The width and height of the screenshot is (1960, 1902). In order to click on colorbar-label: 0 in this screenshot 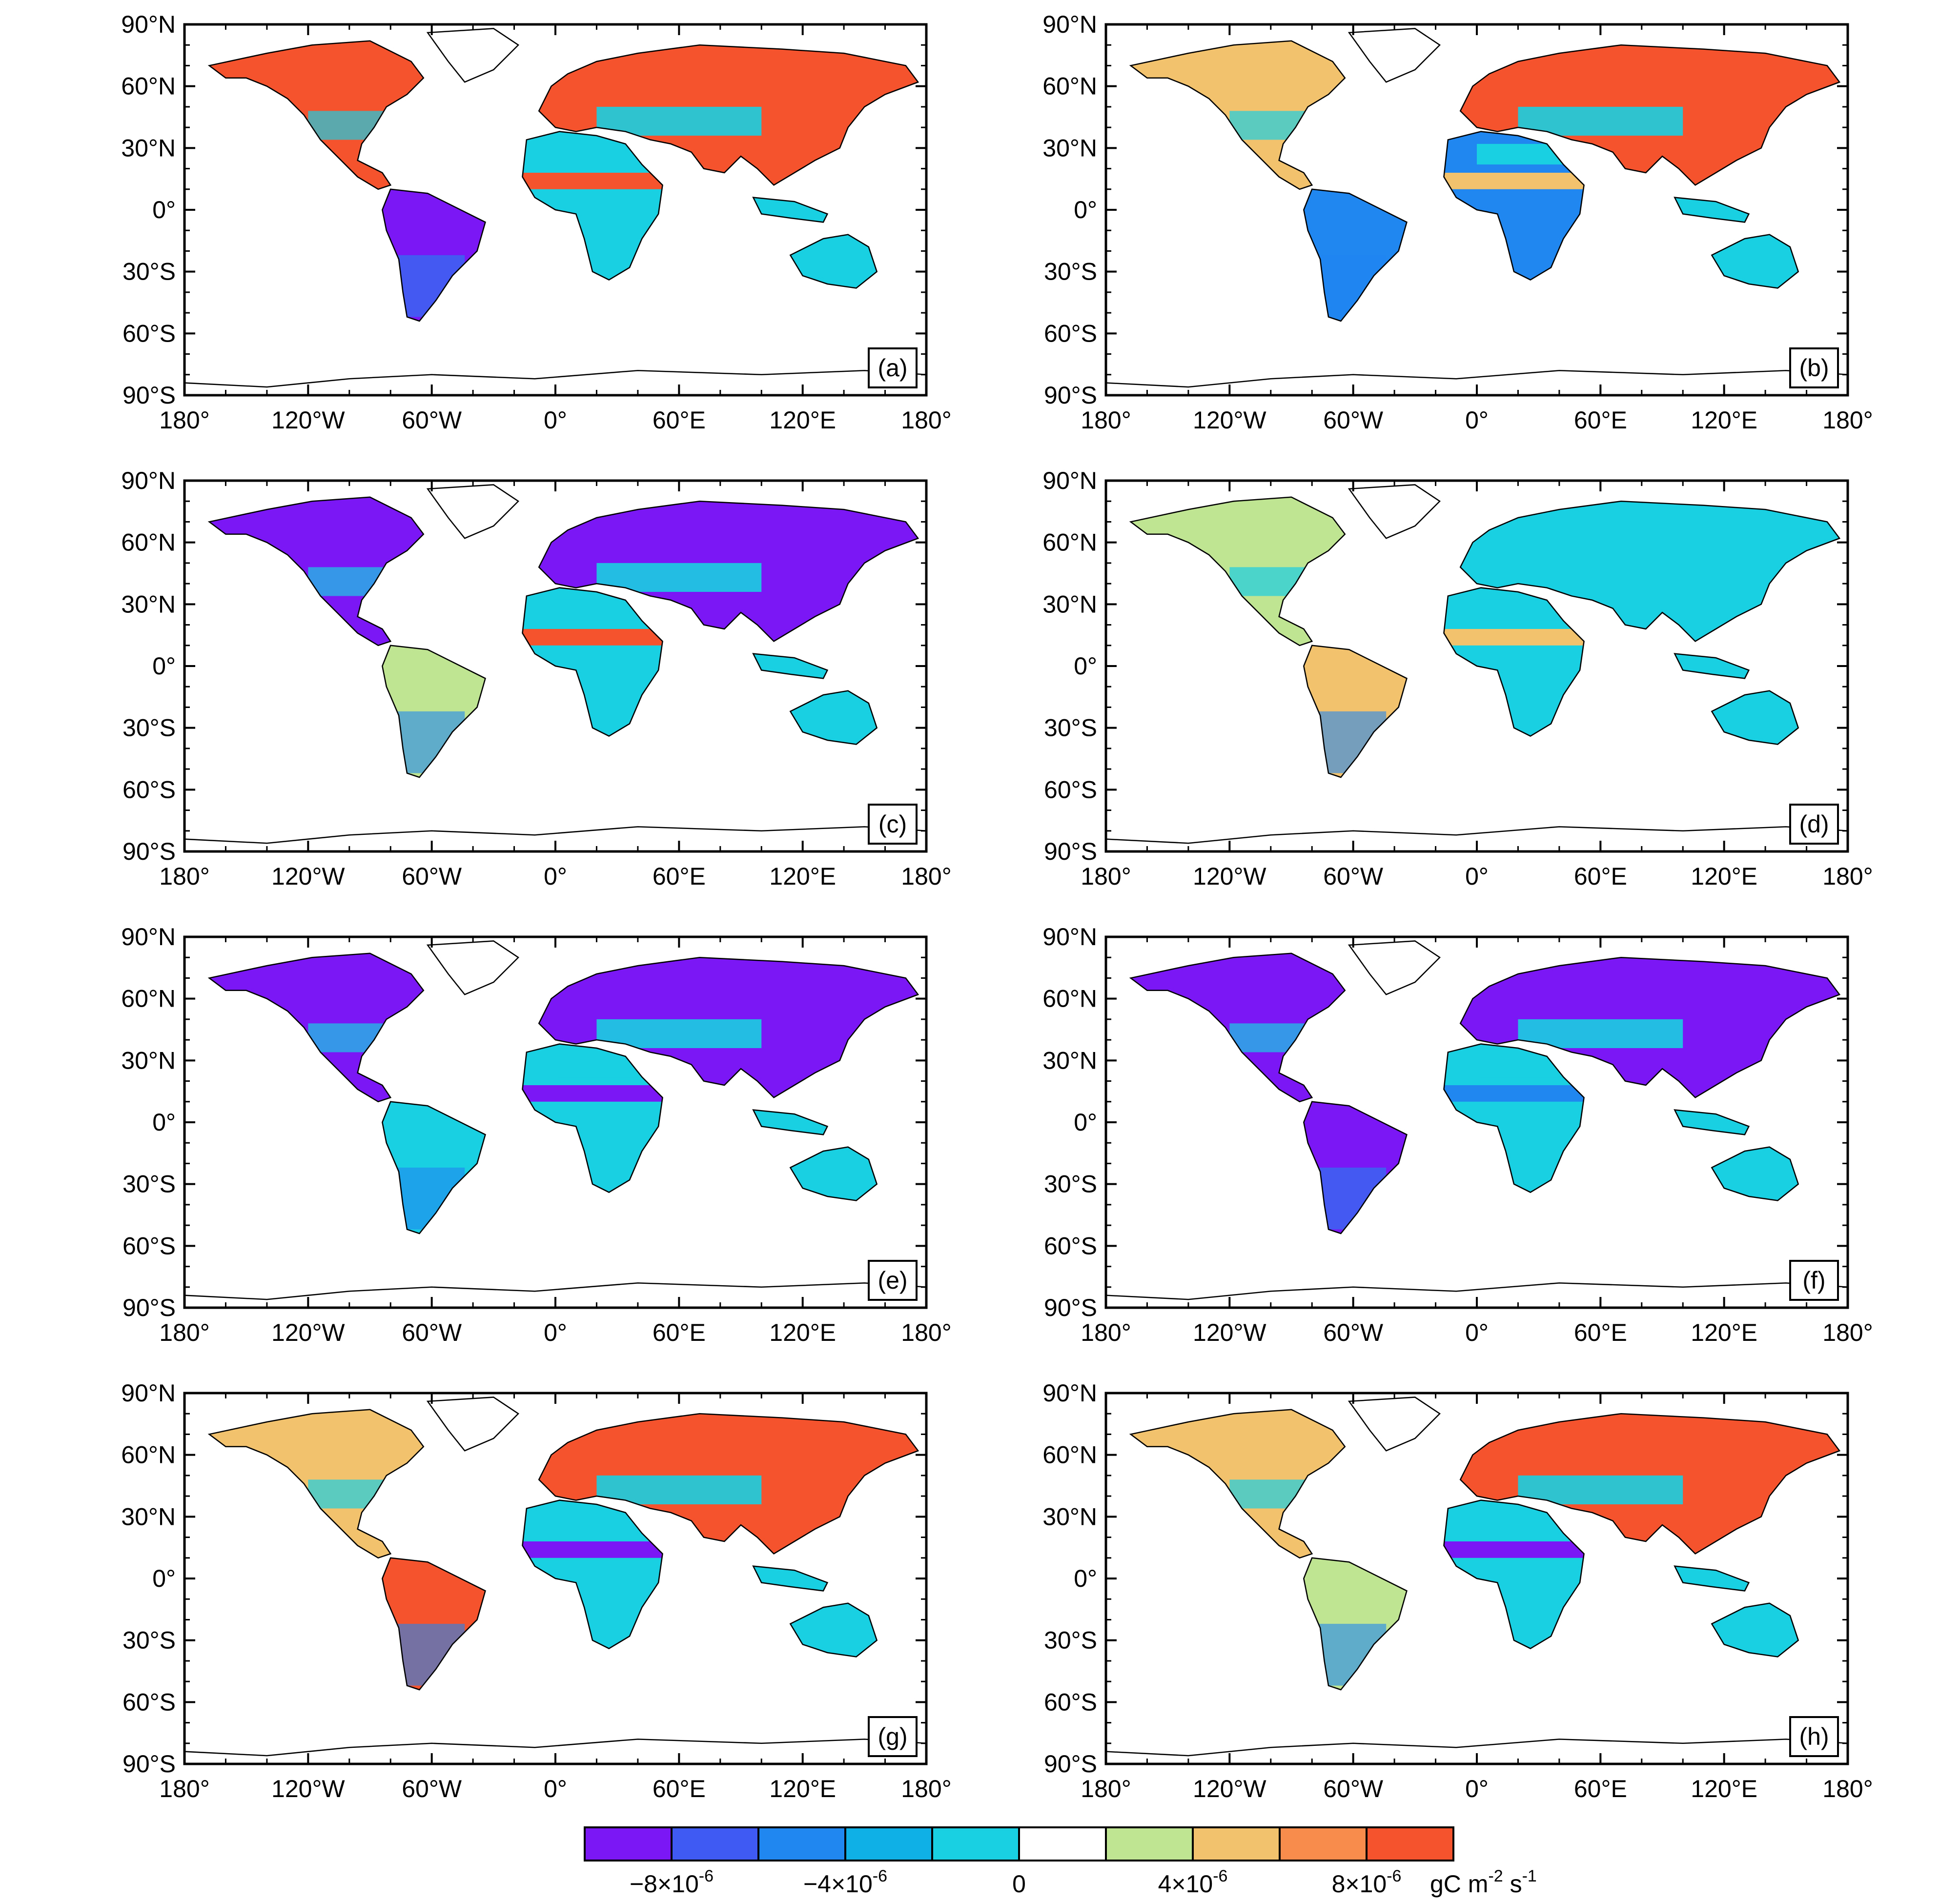, I will do `click(1019, 1884)`.